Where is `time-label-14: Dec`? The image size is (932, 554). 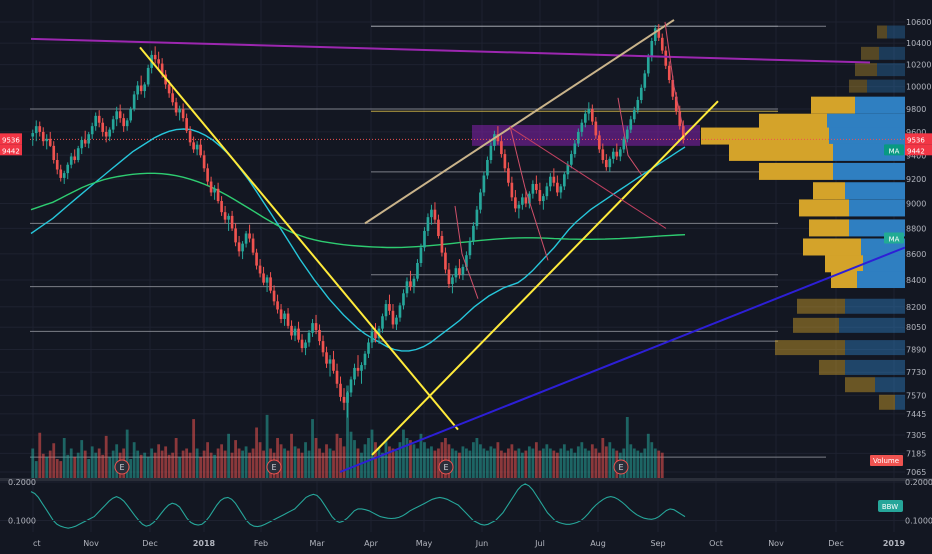 time-label-14: Dec is located at coordinates (835, 543).